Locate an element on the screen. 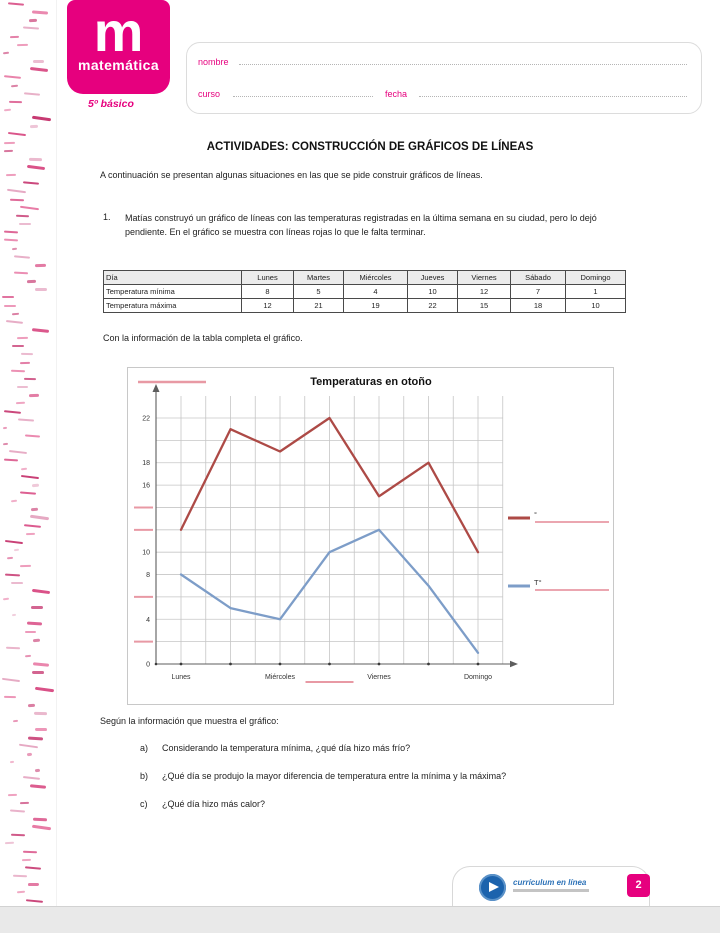 This screenshot has height=933, width=720. x-tick-label: Lunes is located at coordinates (181, 677).